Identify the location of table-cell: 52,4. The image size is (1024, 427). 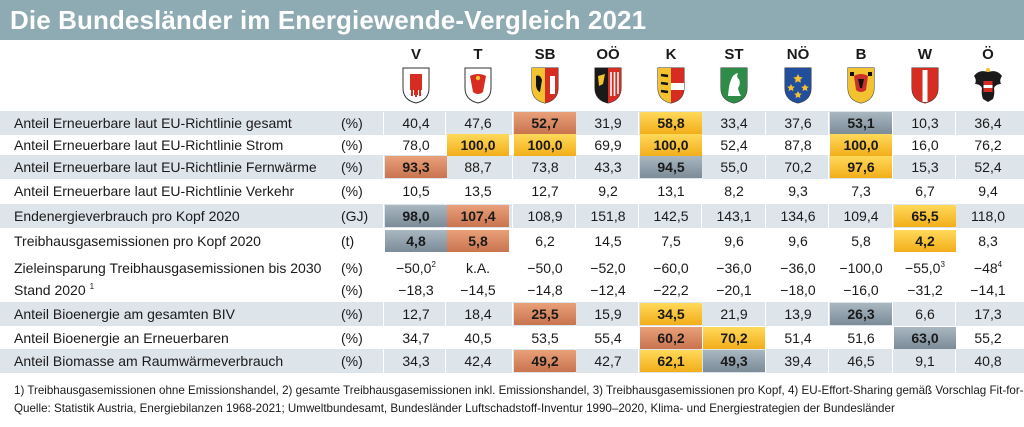
(734, 145).